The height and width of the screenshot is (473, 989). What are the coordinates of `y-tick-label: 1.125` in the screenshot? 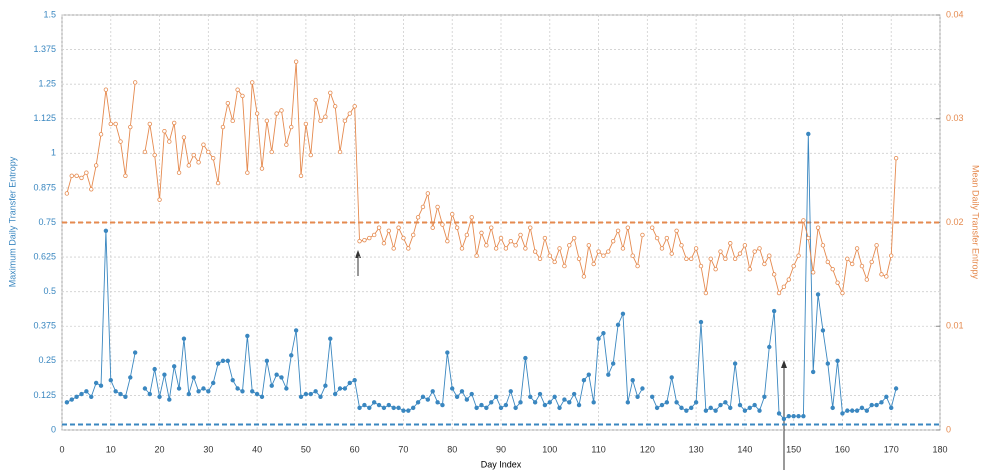 It's located at (44, 118).